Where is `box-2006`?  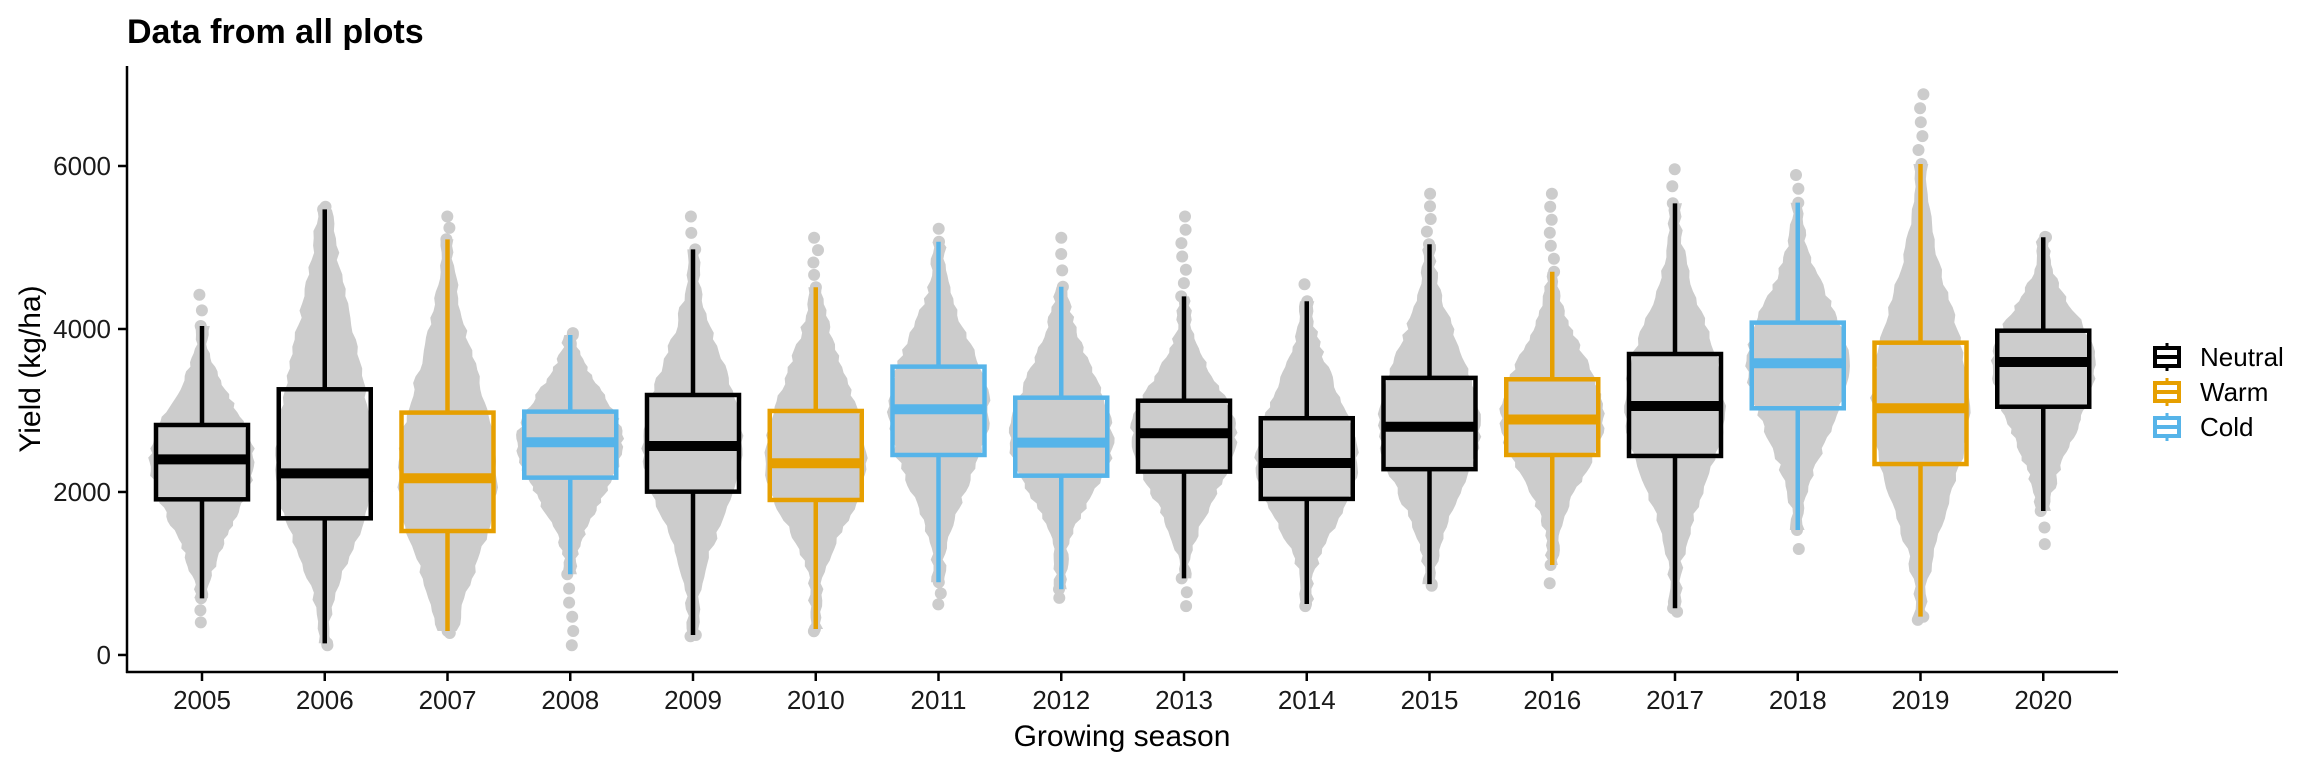
box-2006 is located at coordinates (324, 426).